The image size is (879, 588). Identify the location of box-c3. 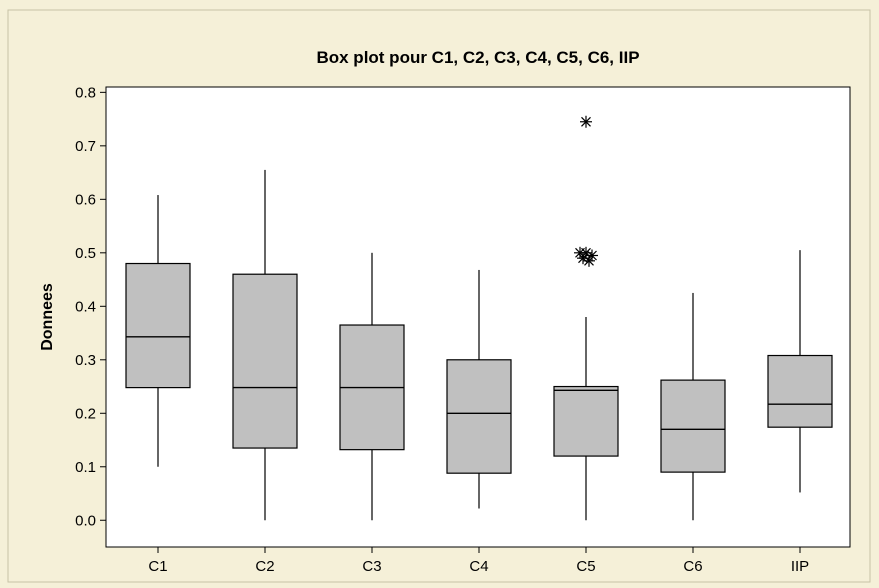
(372, 386).